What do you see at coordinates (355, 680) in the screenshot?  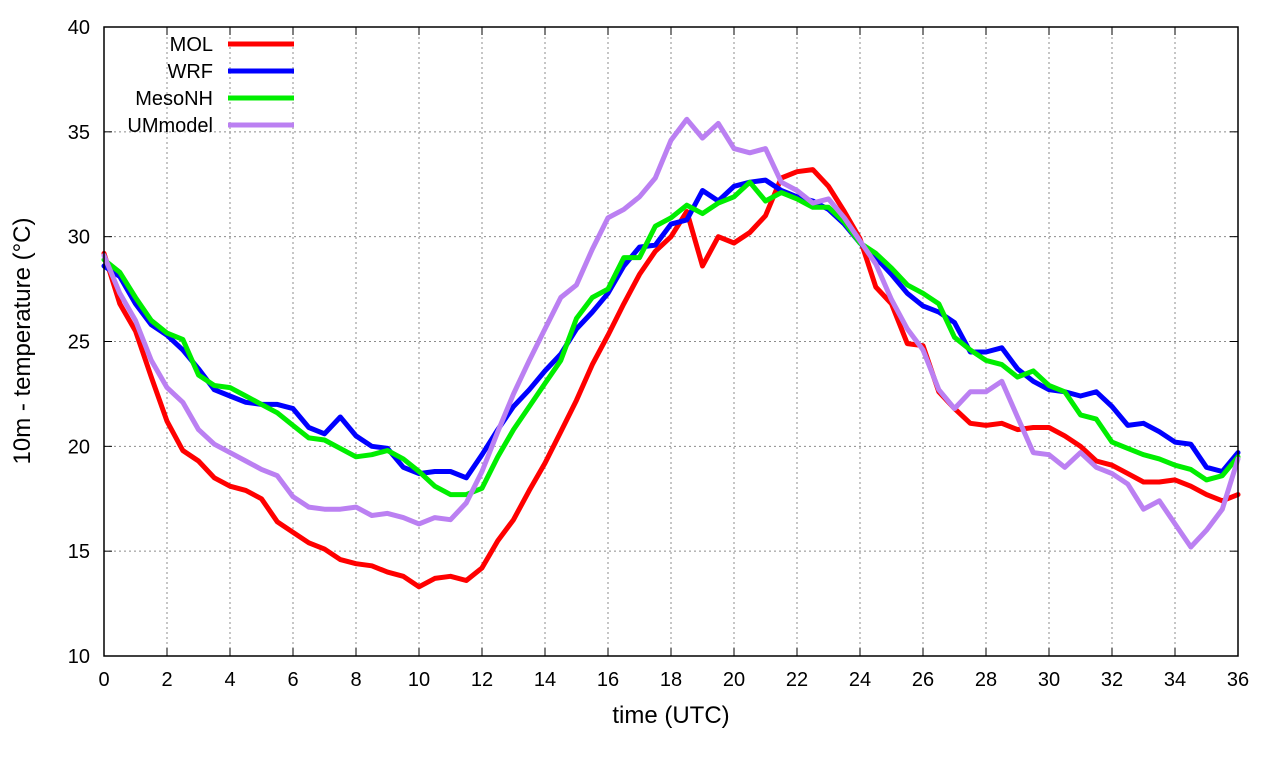 I see `x-tick-label: 8` at bounding box center [355, 680].